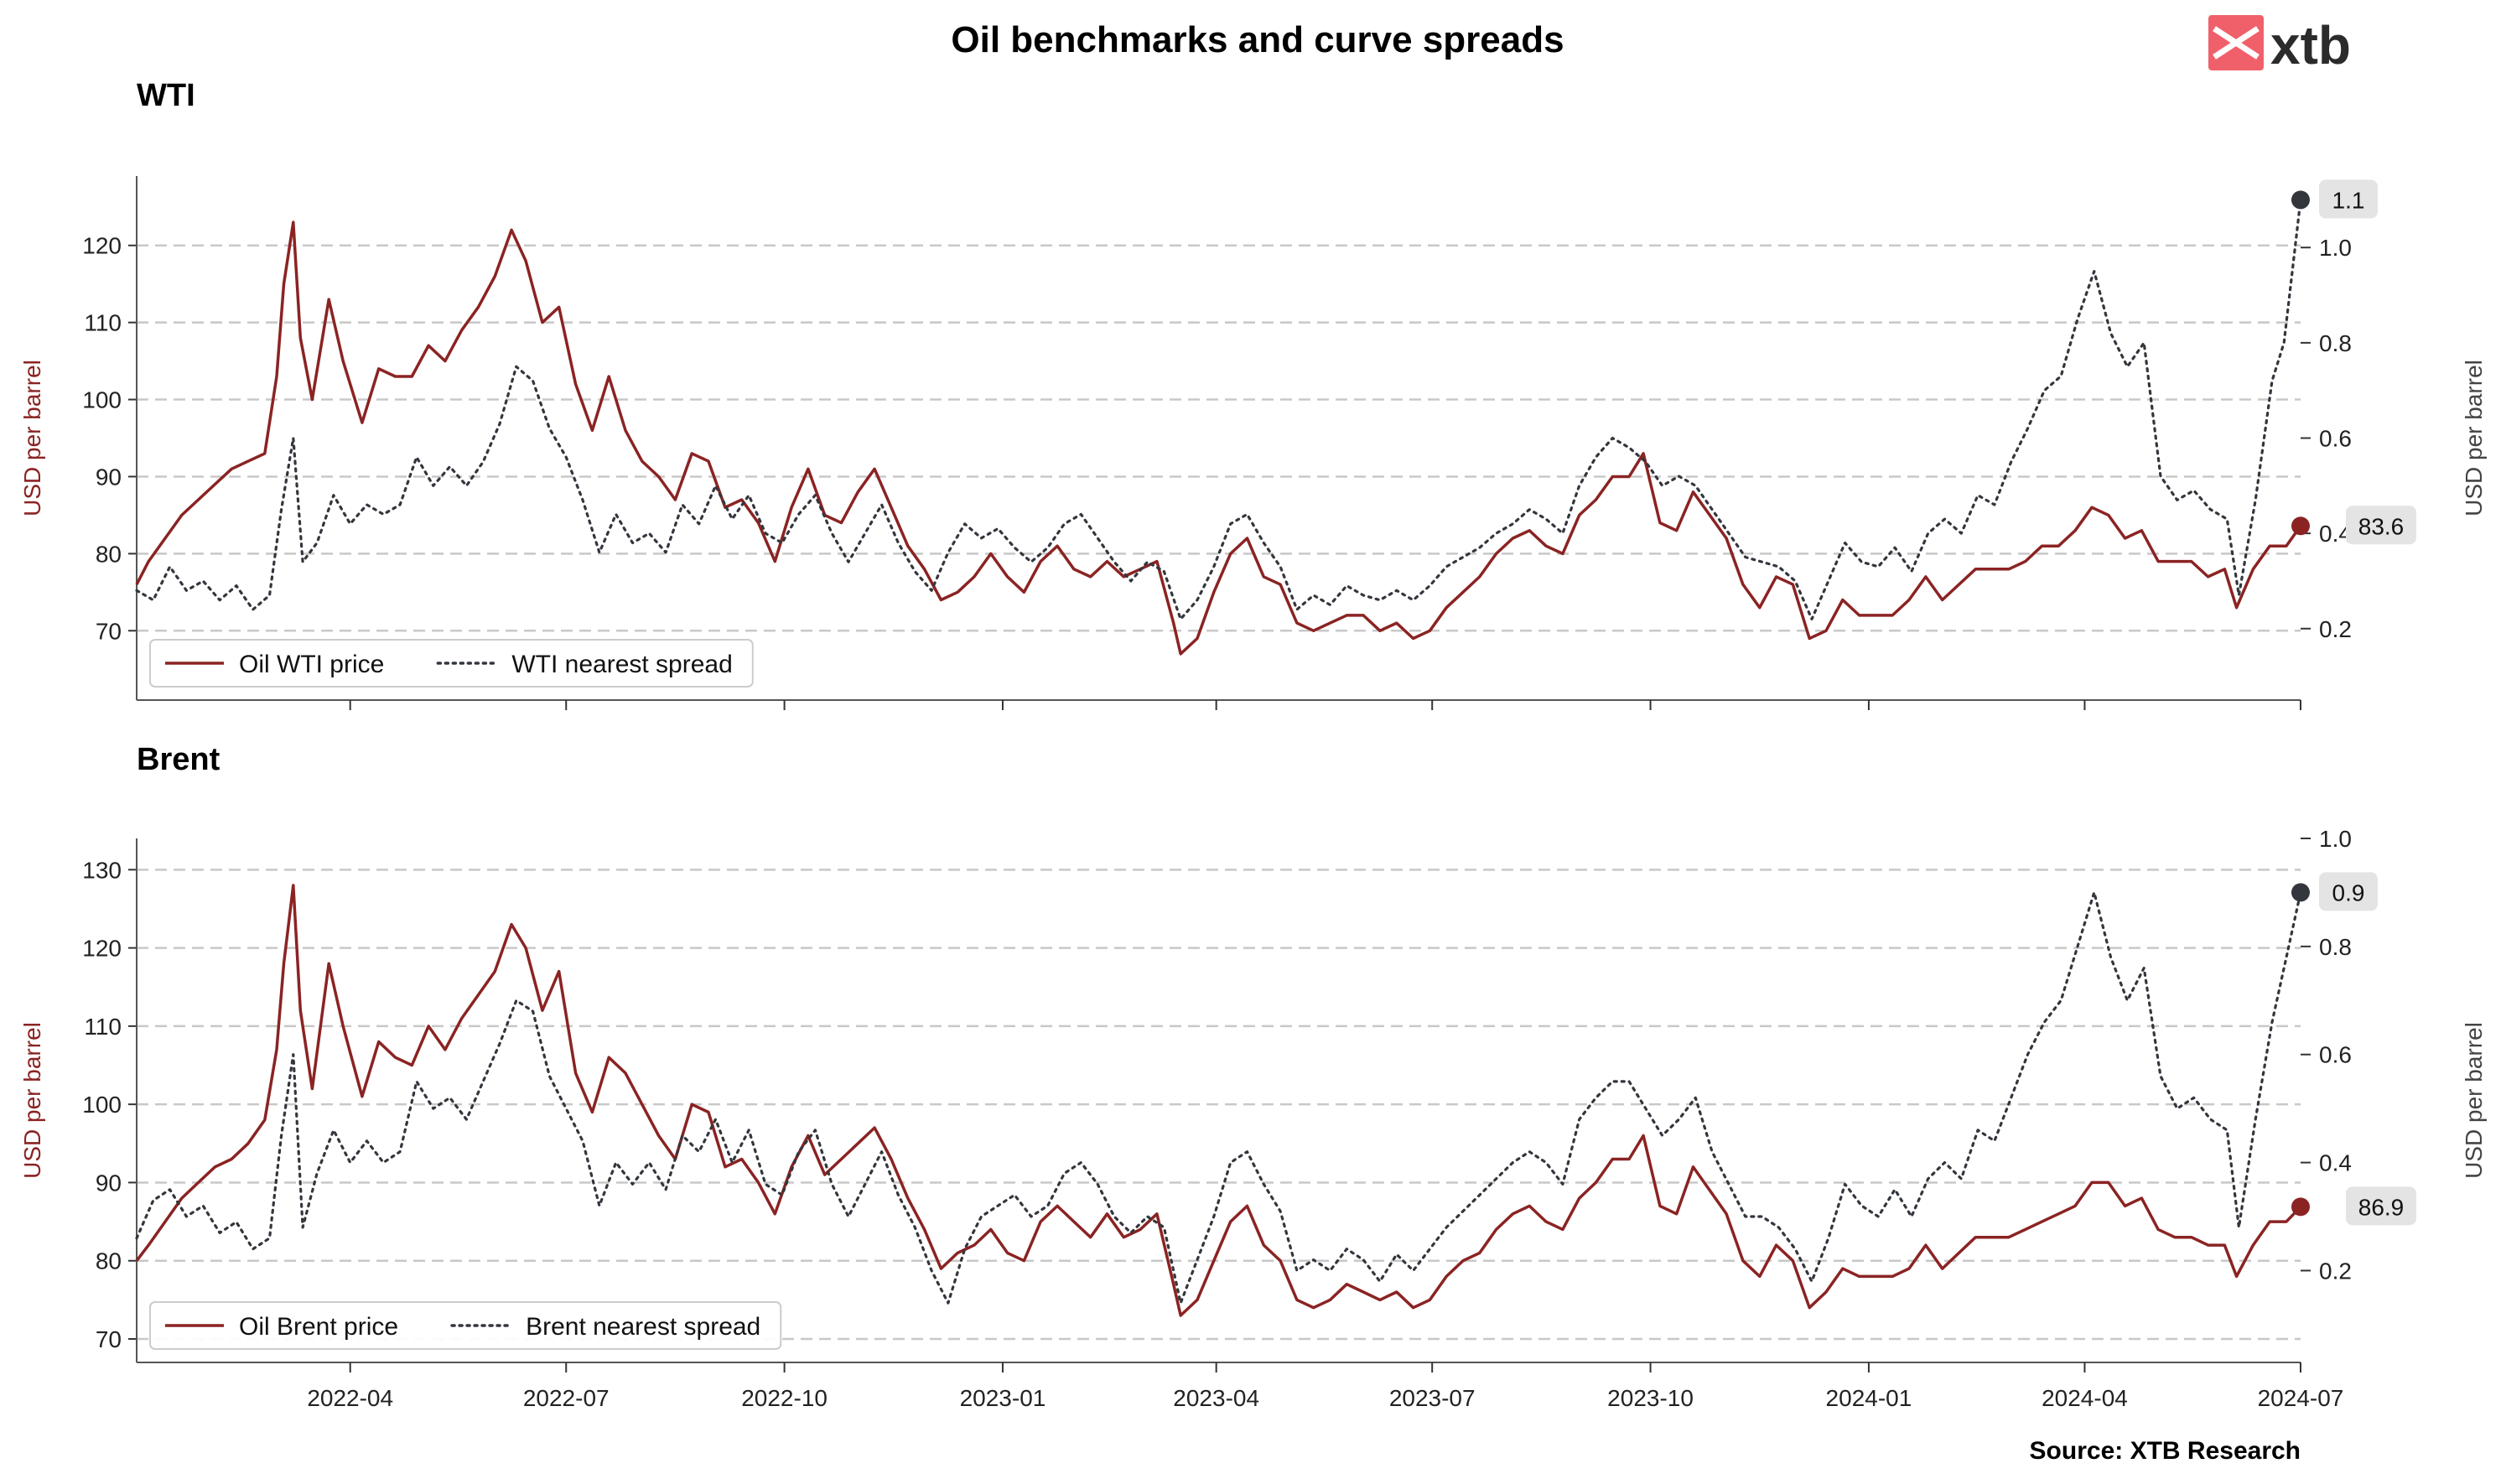 The image size is (2506, 1484). I want to click on price-end-label: 86.9, so click(2381, 1207).